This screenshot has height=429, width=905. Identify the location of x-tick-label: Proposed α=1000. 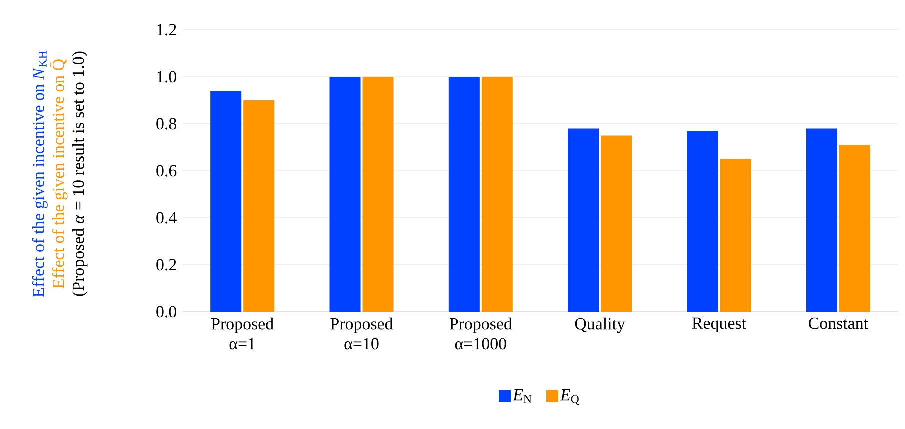
(481, 334).